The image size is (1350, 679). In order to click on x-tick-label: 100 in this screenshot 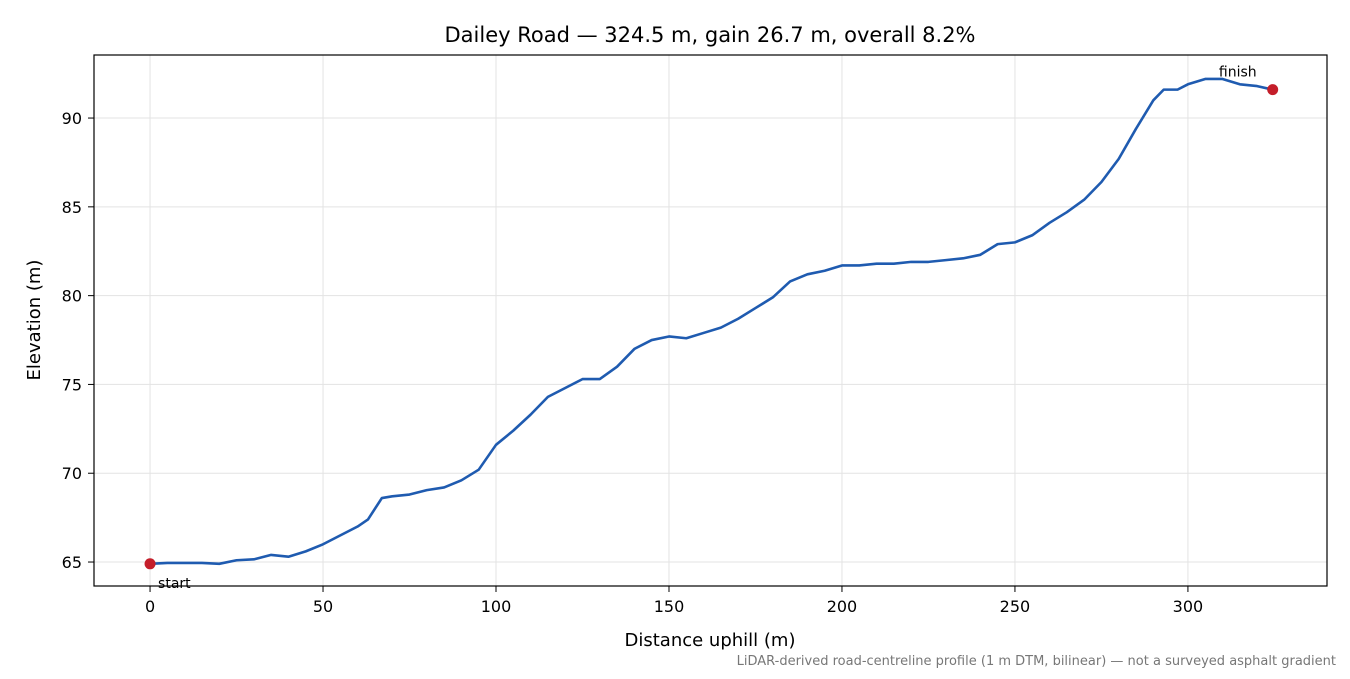, I will do `click(496, 606)`.